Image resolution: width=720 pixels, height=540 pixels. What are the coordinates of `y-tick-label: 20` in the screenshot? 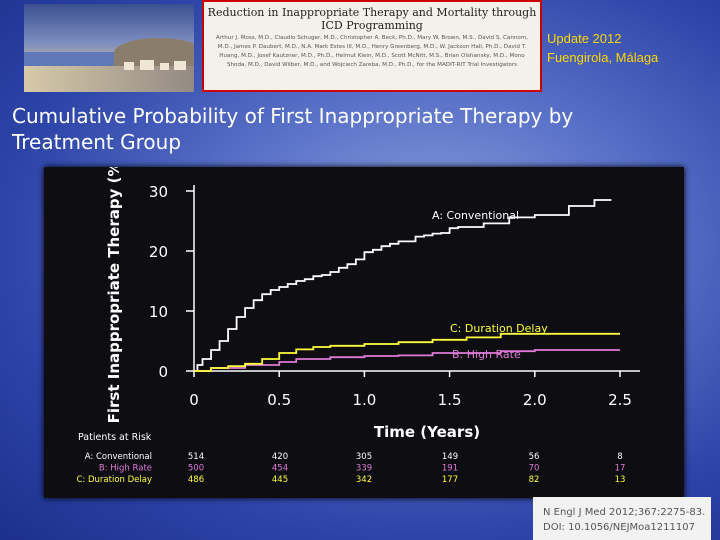 It's located at (158, 252).